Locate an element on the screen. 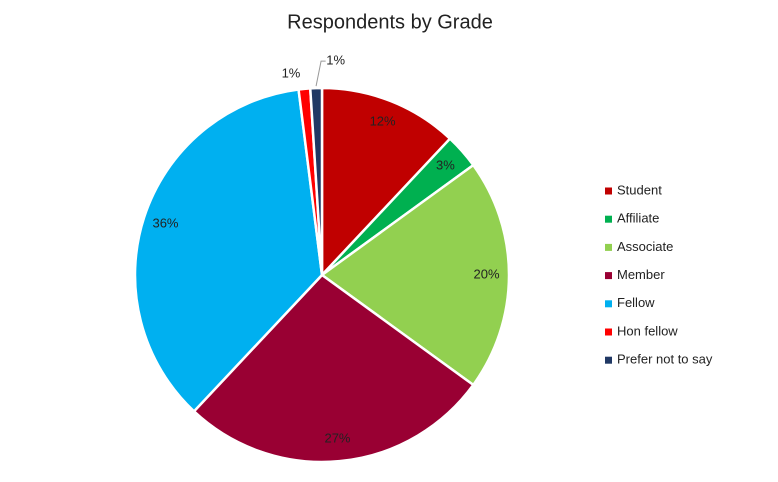 This screenshot has height=482, width=778. data-label: 27% is located at coordinates (337, 437).